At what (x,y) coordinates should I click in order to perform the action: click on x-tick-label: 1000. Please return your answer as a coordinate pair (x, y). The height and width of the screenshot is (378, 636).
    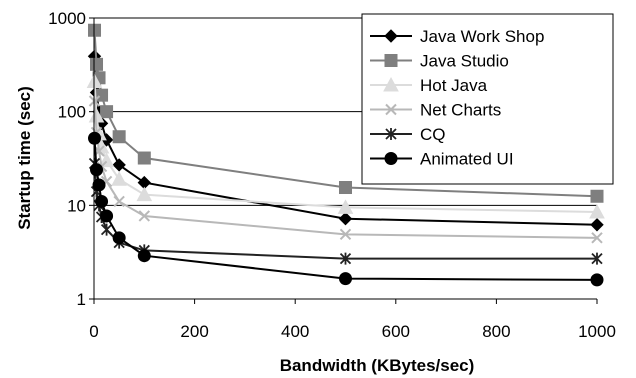
    Looking at the image, I should click on (597, 331).